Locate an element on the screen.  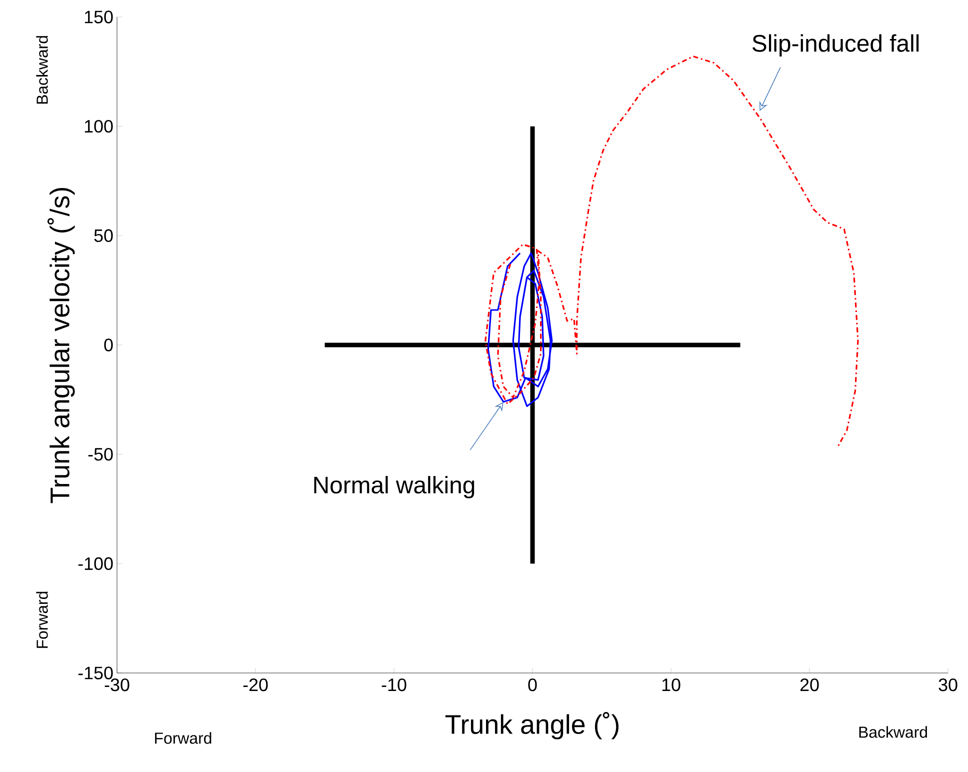
y-tick-label: 150 is located at coordinates (98, 17).